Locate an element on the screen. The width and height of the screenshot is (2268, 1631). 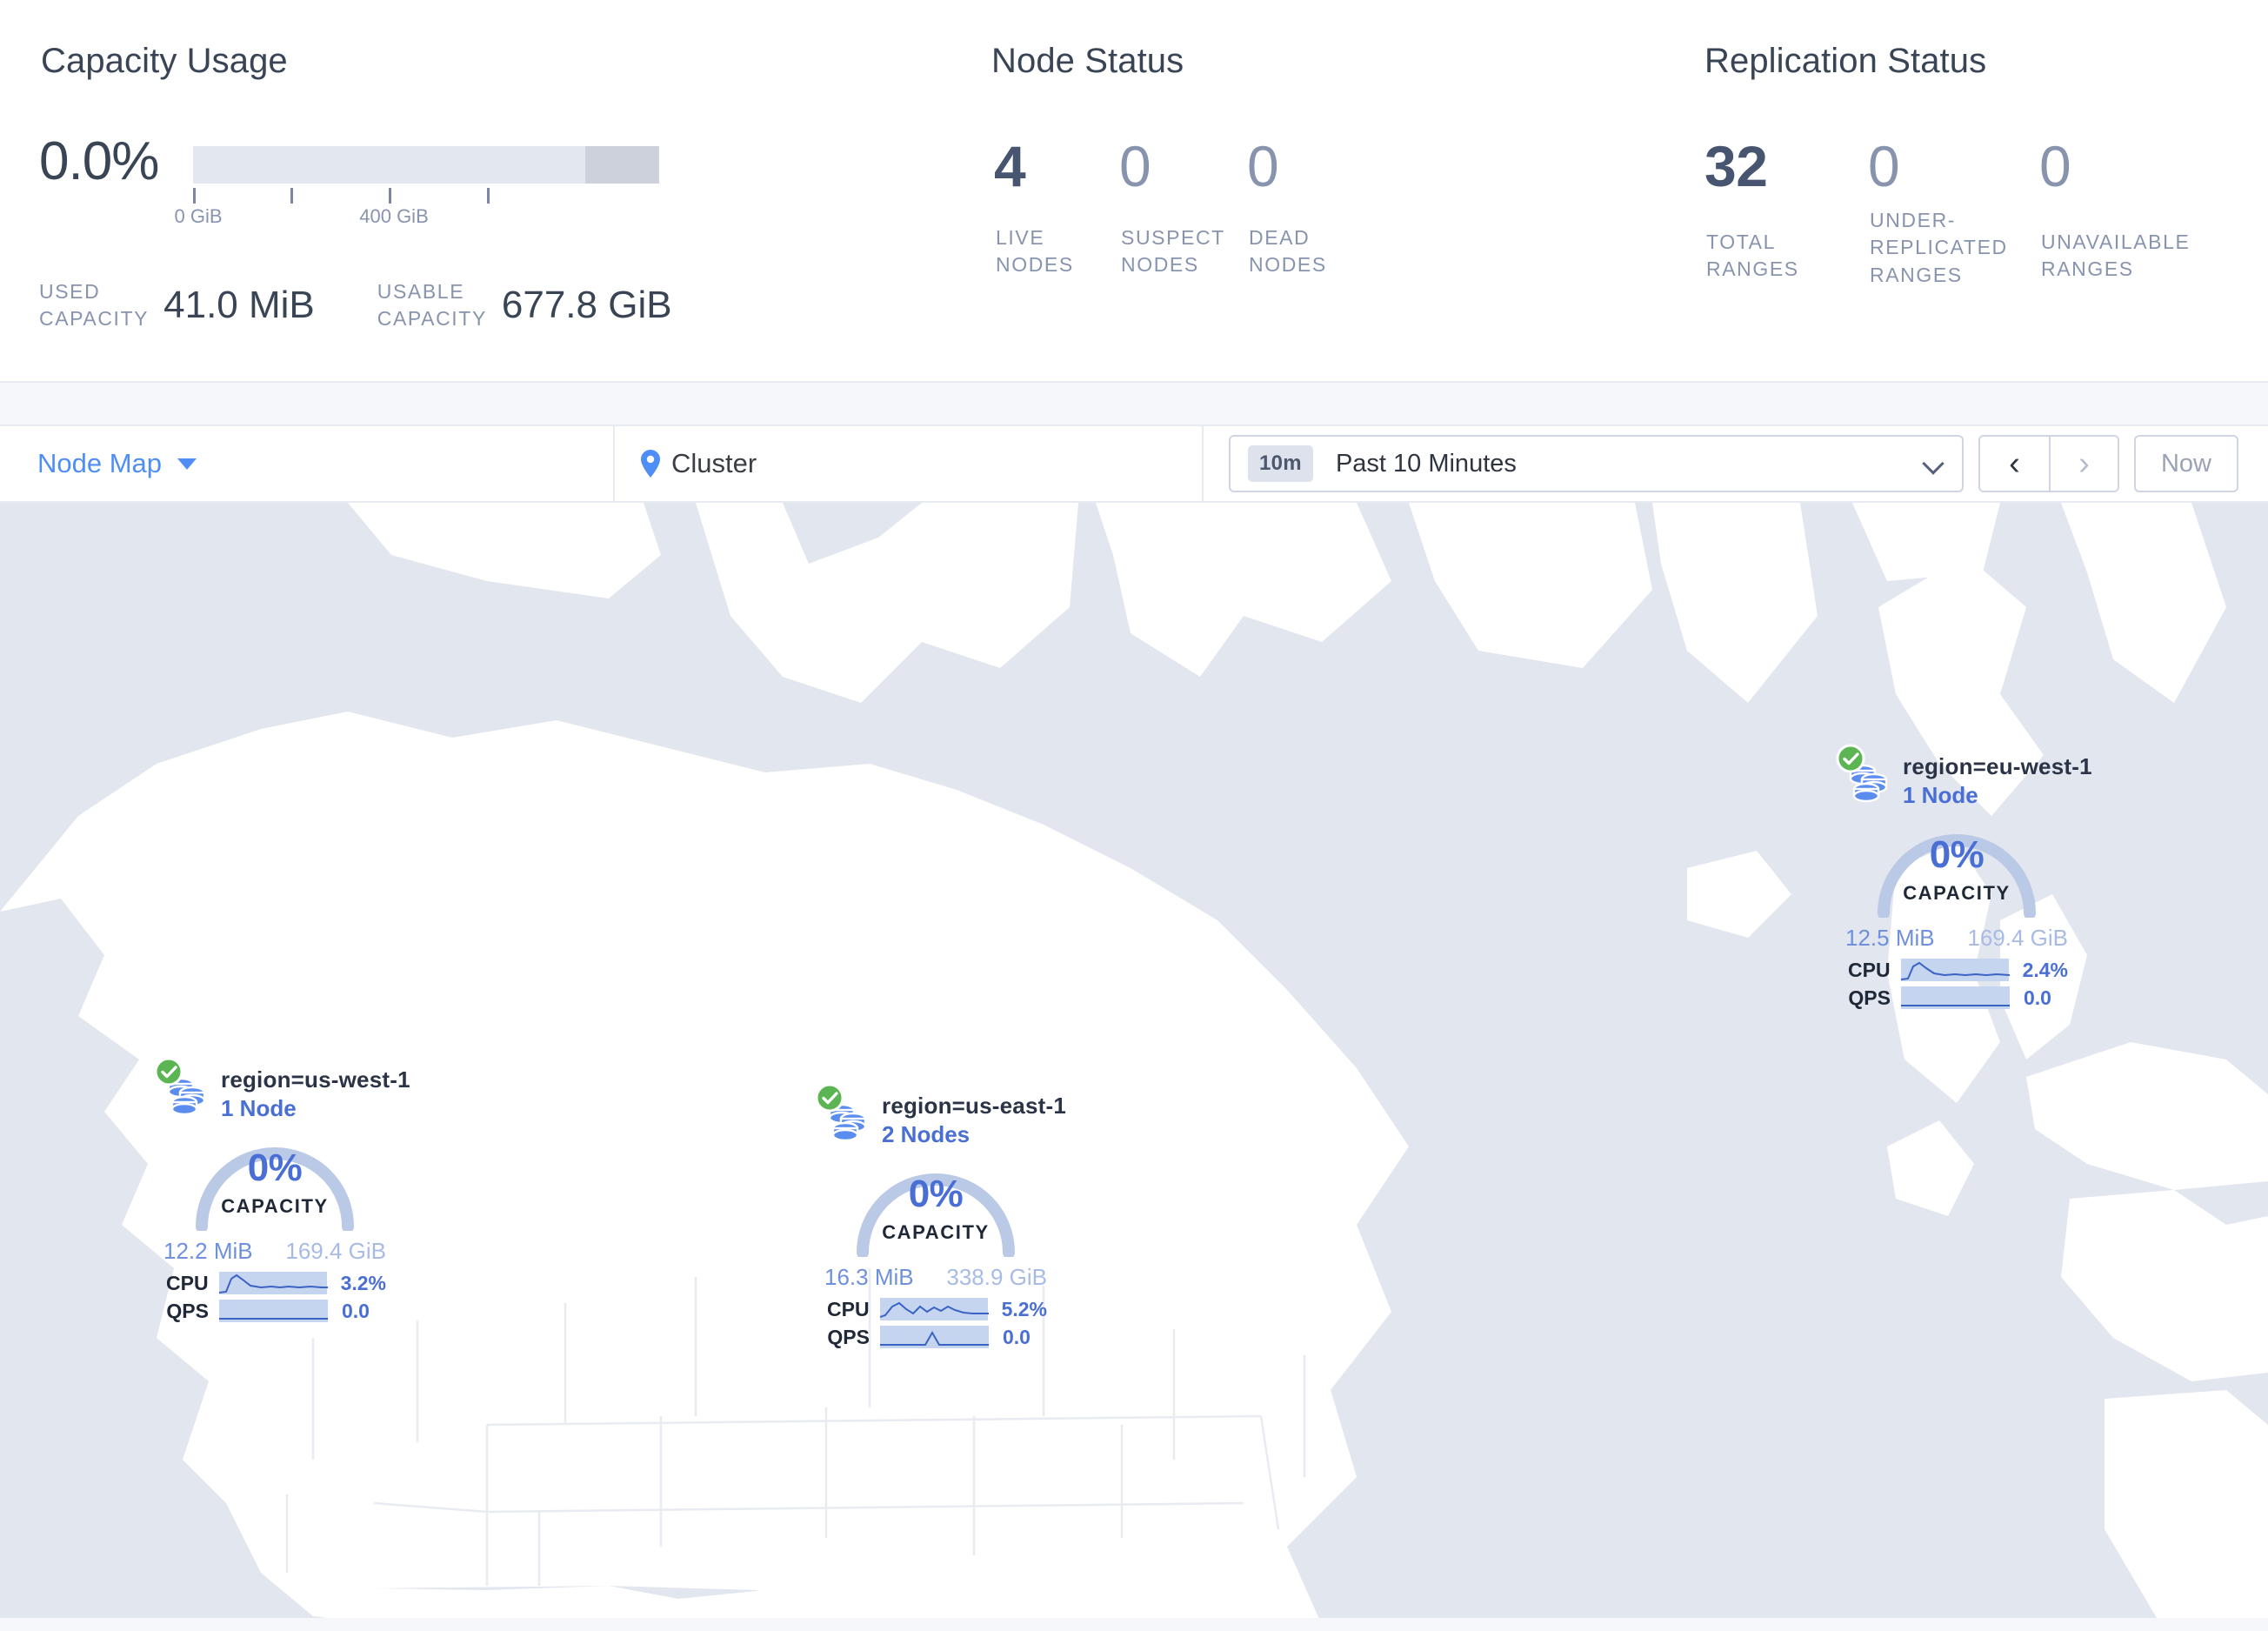
replication-status-title: Replication Status is located at coordinates (1845, 61).